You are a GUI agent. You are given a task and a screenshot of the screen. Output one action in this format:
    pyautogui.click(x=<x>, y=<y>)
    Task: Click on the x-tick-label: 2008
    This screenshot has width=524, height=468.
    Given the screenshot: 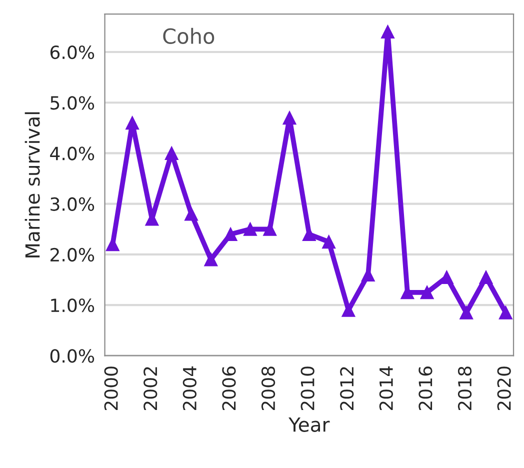 What is the action you would take?
    pyautogui.click(x=268, y=388)
    